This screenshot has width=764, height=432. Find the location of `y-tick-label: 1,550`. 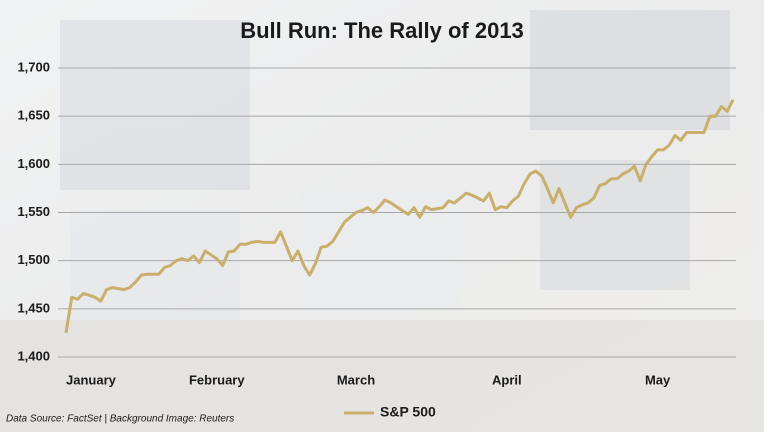

y-tick-label: 1,550 is located at coordinates (33, 211).